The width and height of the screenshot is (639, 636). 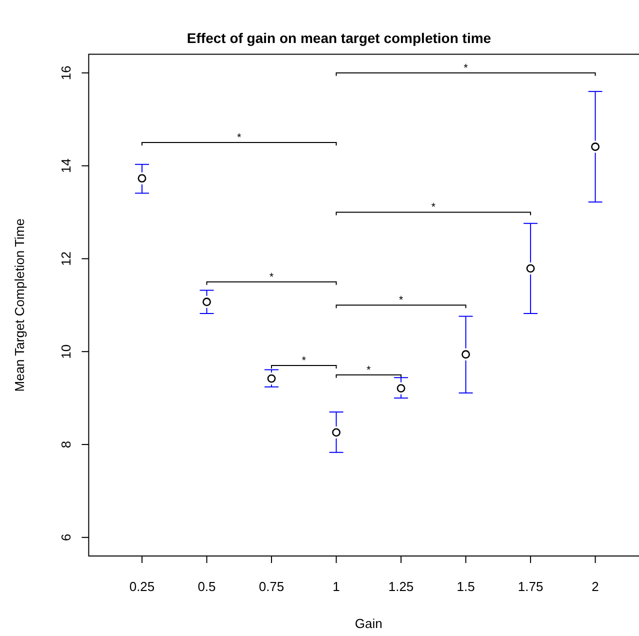 What do you see at coordinates (401, 586) in the screenshot?
I see `x-tick-label: 1.25` at bounding box center [401, 586].